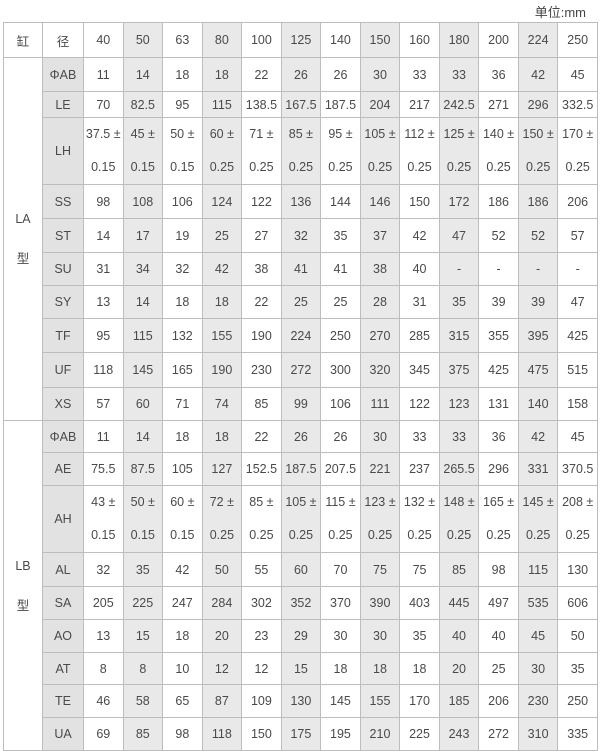 Image resolution: width=600 pixels, height=751 pixels. Describe the element at coordinates (182, 134) in the screenshot. I see `nominal-value: 50 ±` at that location.